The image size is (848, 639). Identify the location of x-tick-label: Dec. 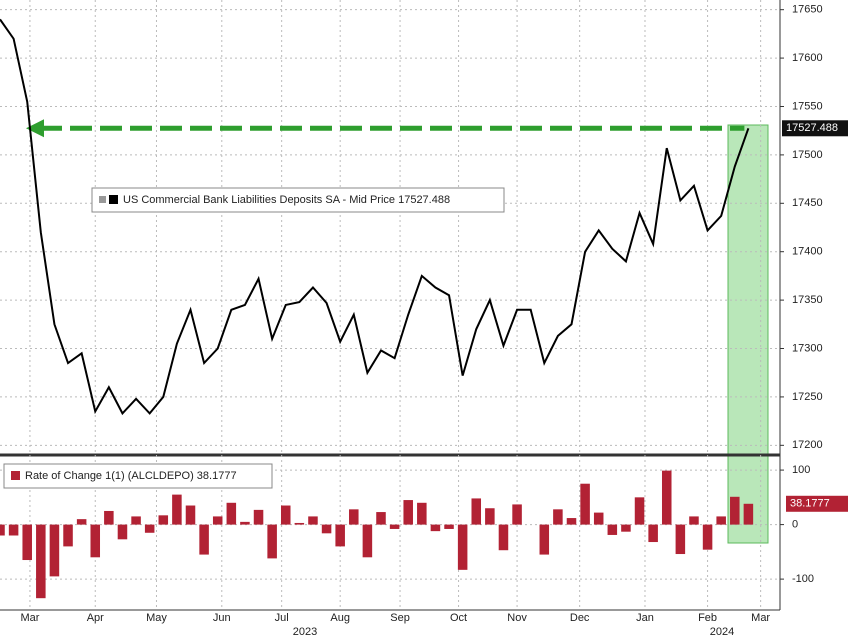
(580, 618).